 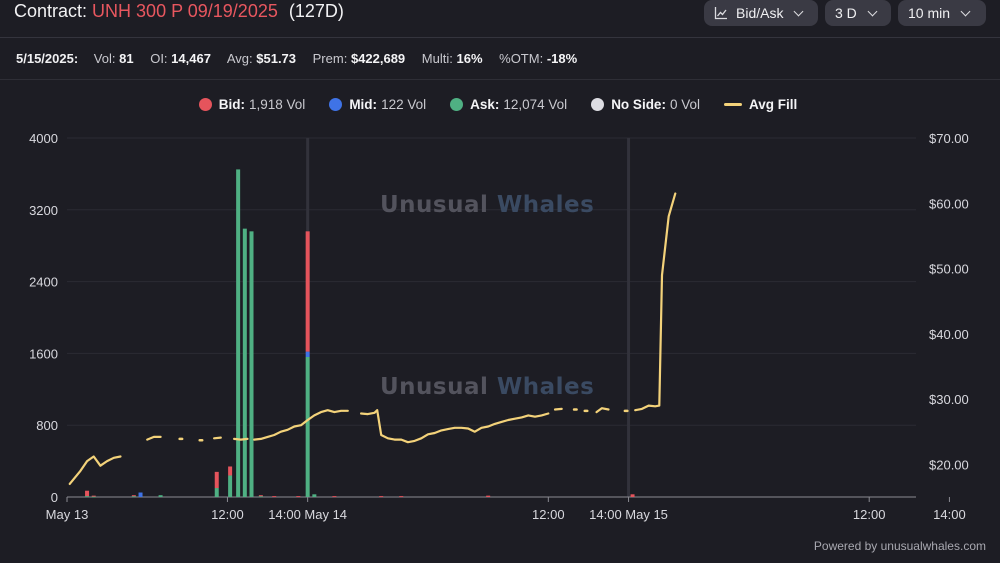 What do you see at coordinates (359, 58) in the screenshot?
I see `stat-prem: Prem: $422,689` at bounding box center [359, 58].